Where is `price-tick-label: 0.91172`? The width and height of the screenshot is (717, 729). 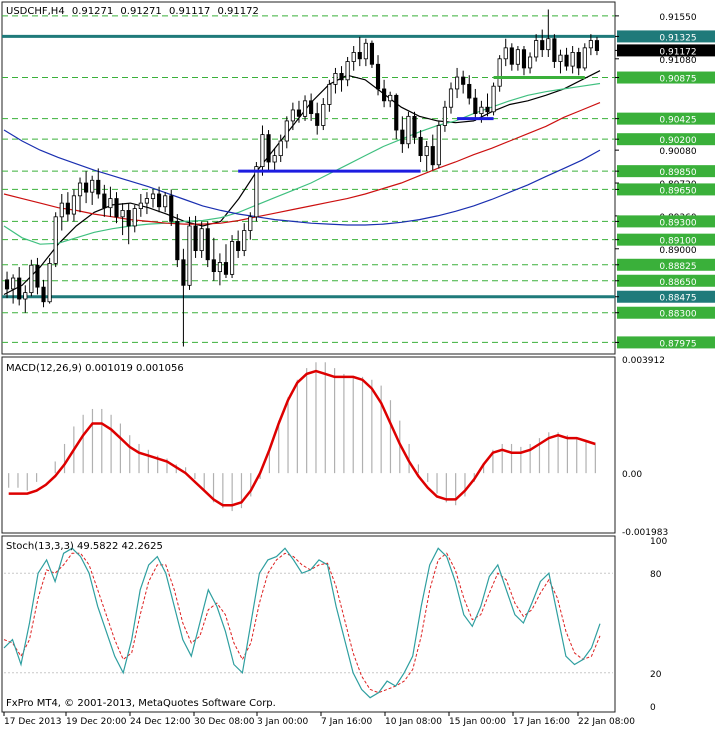
price-tick-label: 0.91172 is located at coordinates (677, 52).